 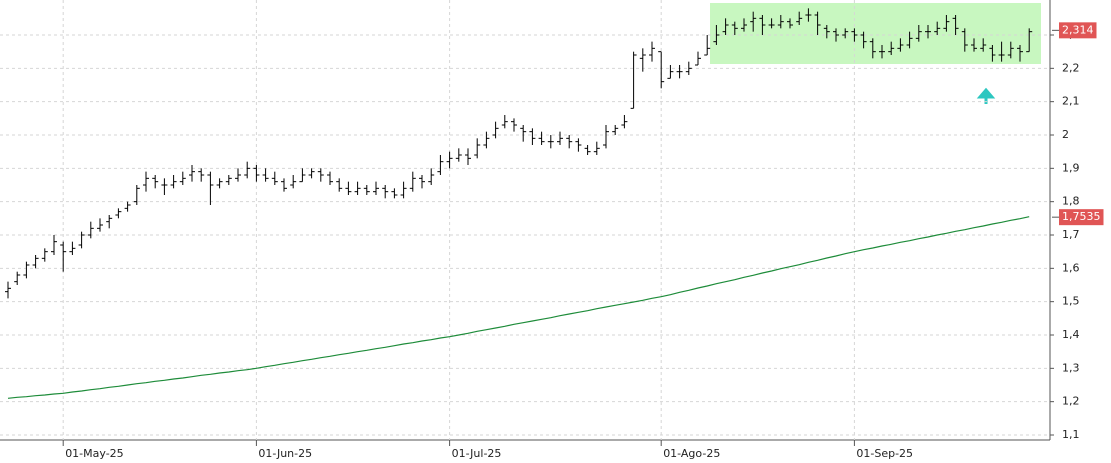 I want to click on price-label: 1,7535, so click(x=1081, y=216).